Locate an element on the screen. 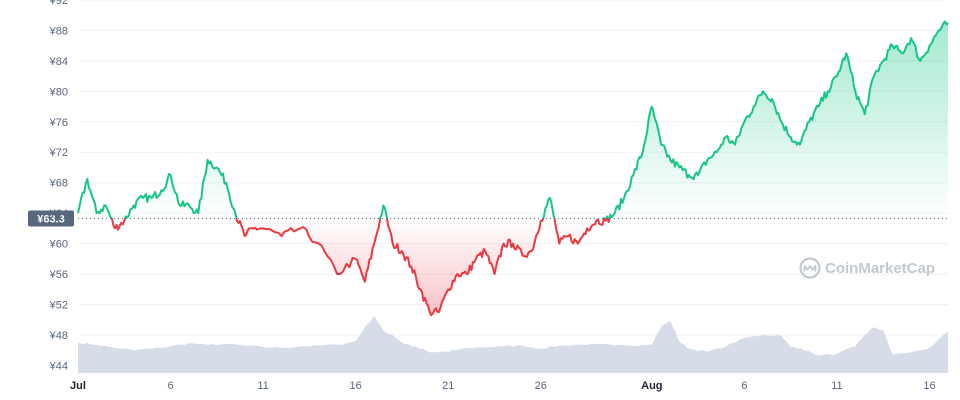  x-axis: Jul 6 11 16 21 26 Aug 6 11 16 is located at coordinates (503, 386).